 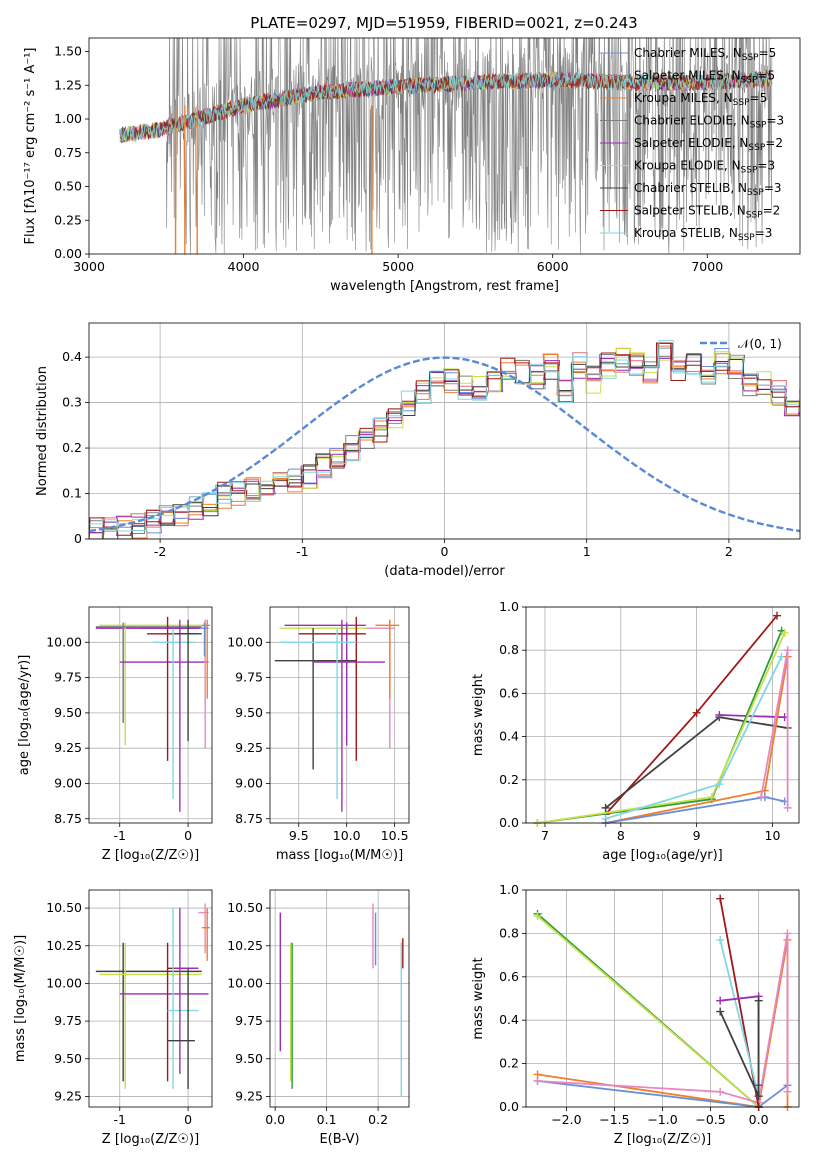 I want to click on x-tick-label: 10, so click(x=773, y=835).